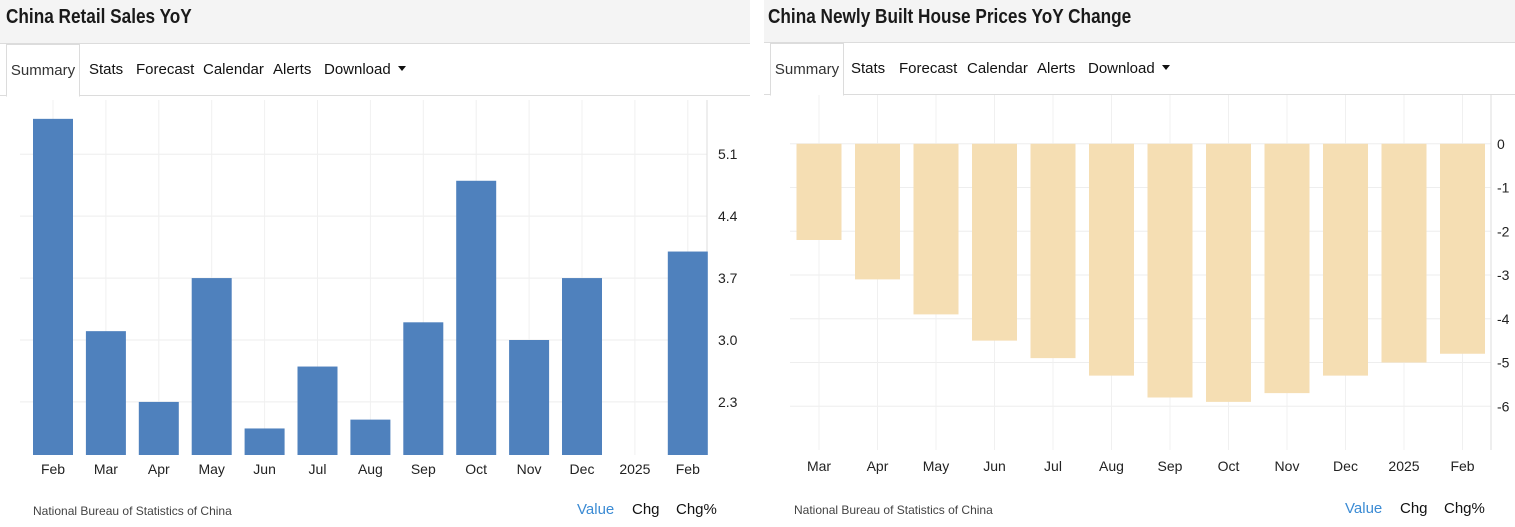  I want to click on y-tick-label: 3.7, so click(728, 278).